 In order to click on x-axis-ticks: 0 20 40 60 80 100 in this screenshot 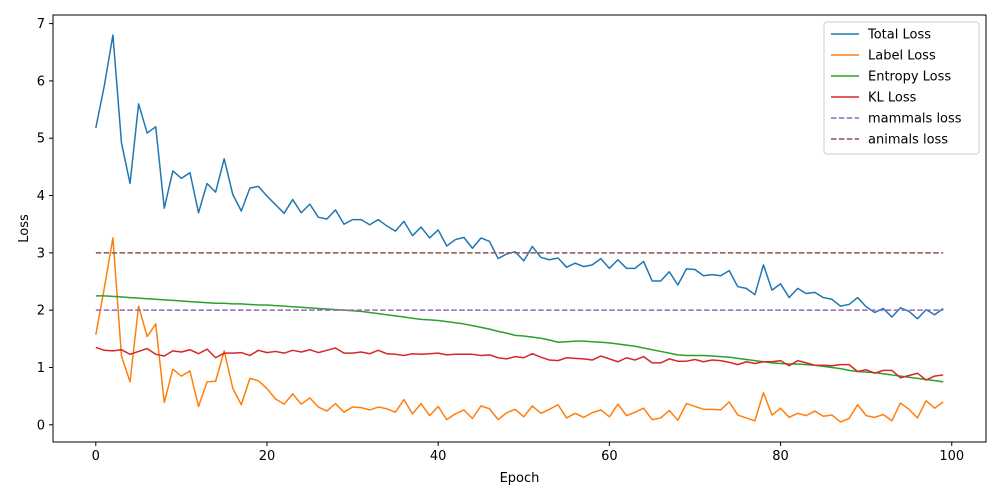, I will do `click(528, 453)`.